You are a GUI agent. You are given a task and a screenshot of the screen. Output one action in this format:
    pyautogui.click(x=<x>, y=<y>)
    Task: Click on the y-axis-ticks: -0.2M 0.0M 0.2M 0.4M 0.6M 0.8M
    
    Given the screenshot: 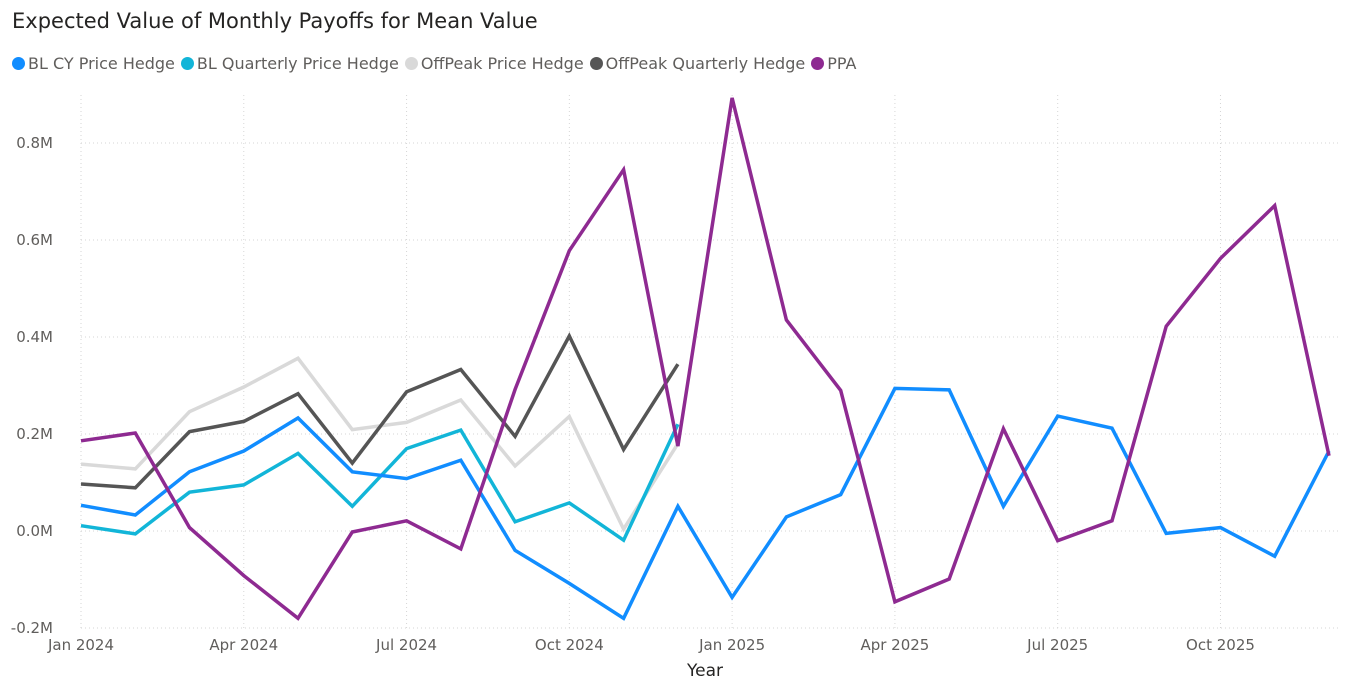 What is the action you would take?
    pyautogui.click(x=32, y=385)
    